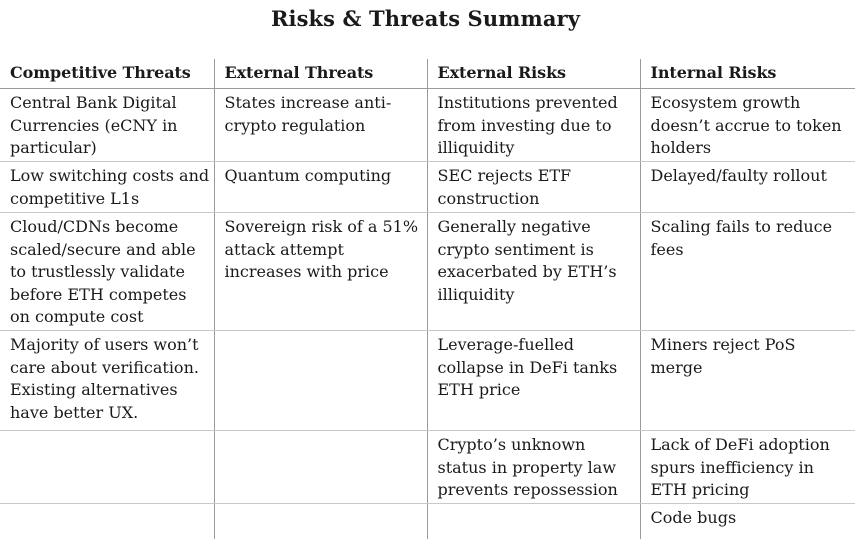  I want to click on table-cell: States increase anti-crypto regulation, so click(320, 125).